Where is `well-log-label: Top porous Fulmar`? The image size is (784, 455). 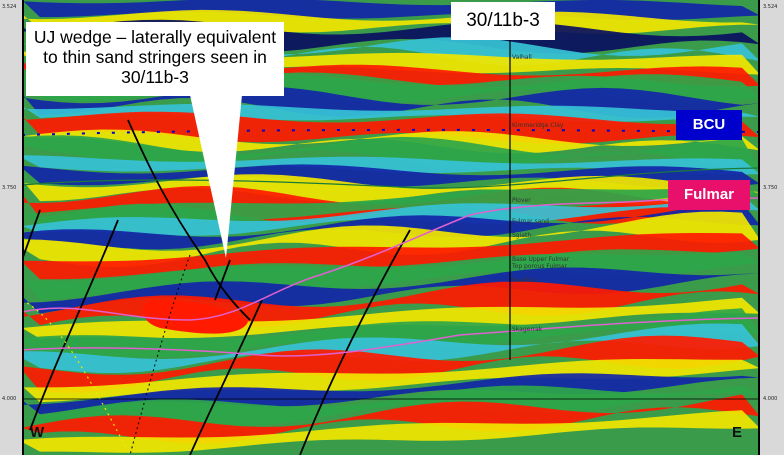
well-log-label: Top porous Fulmar is located at coordinates (539, 266).